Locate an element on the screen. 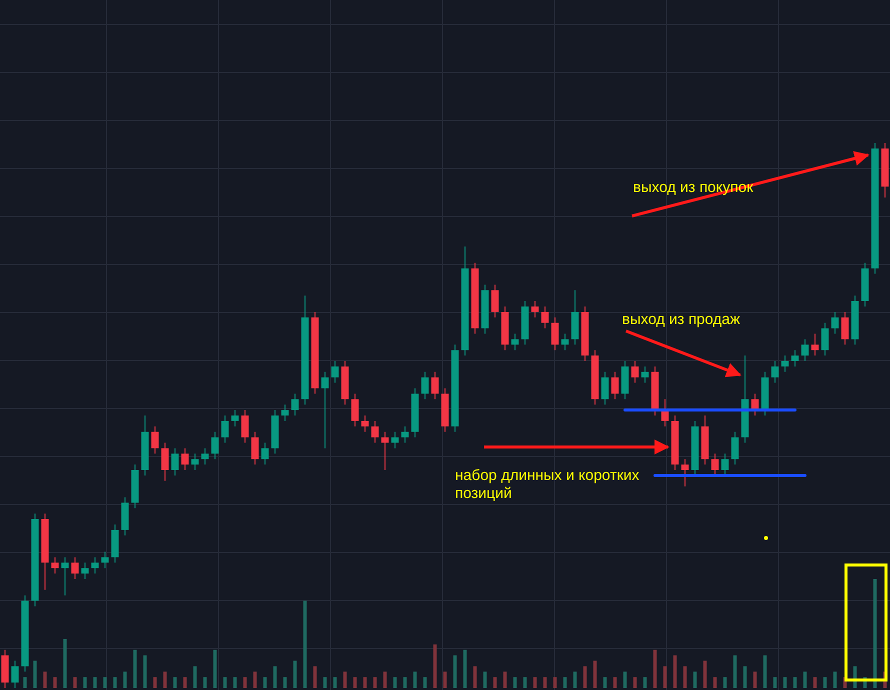  annotation: выход из продаж is located at coordinates (681, 320).